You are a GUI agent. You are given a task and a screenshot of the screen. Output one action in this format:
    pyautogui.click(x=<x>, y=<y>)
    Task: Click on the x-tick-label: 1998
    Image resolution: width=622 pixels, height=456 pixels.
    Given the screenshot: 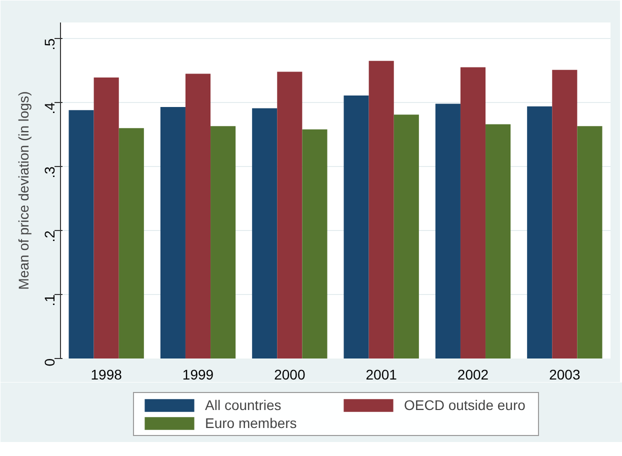 What is the action you would take?
    pyautogui.click(x=106, y=374)
    